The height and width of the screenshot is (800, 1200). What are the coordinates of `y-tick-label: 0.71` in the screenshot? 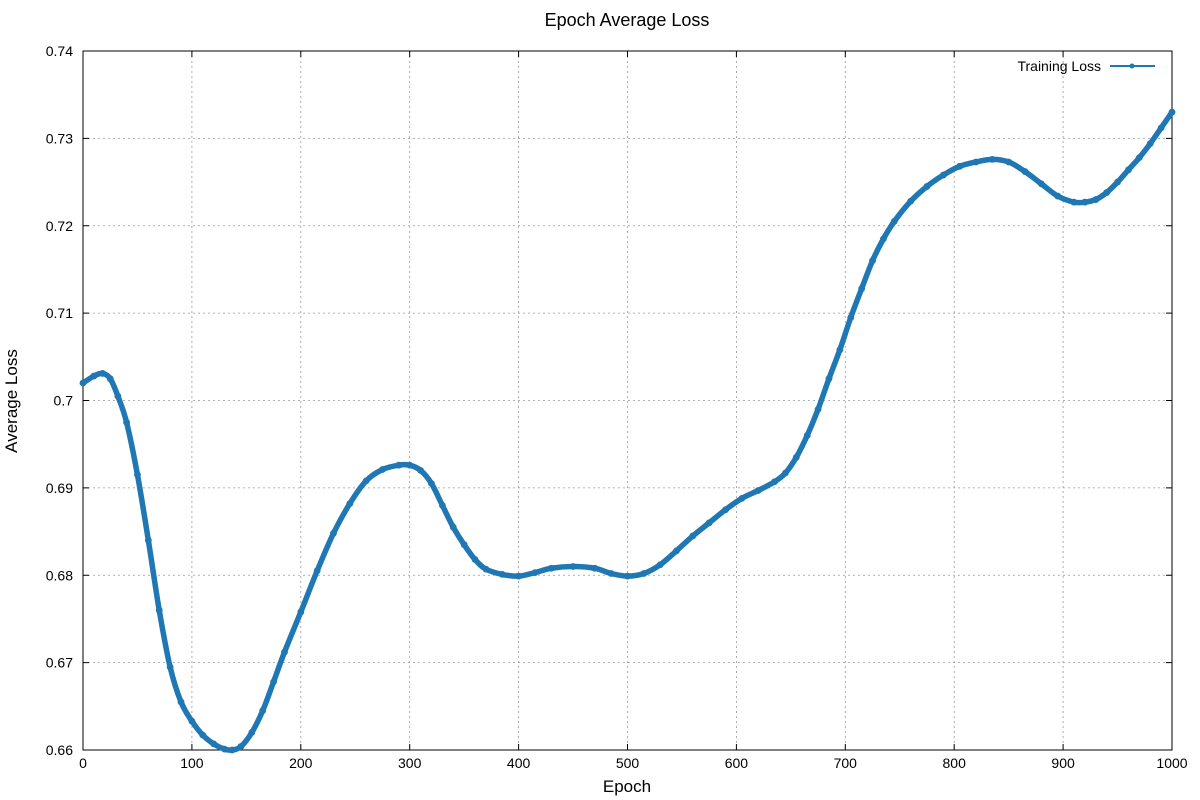 It's located at (59, 313).